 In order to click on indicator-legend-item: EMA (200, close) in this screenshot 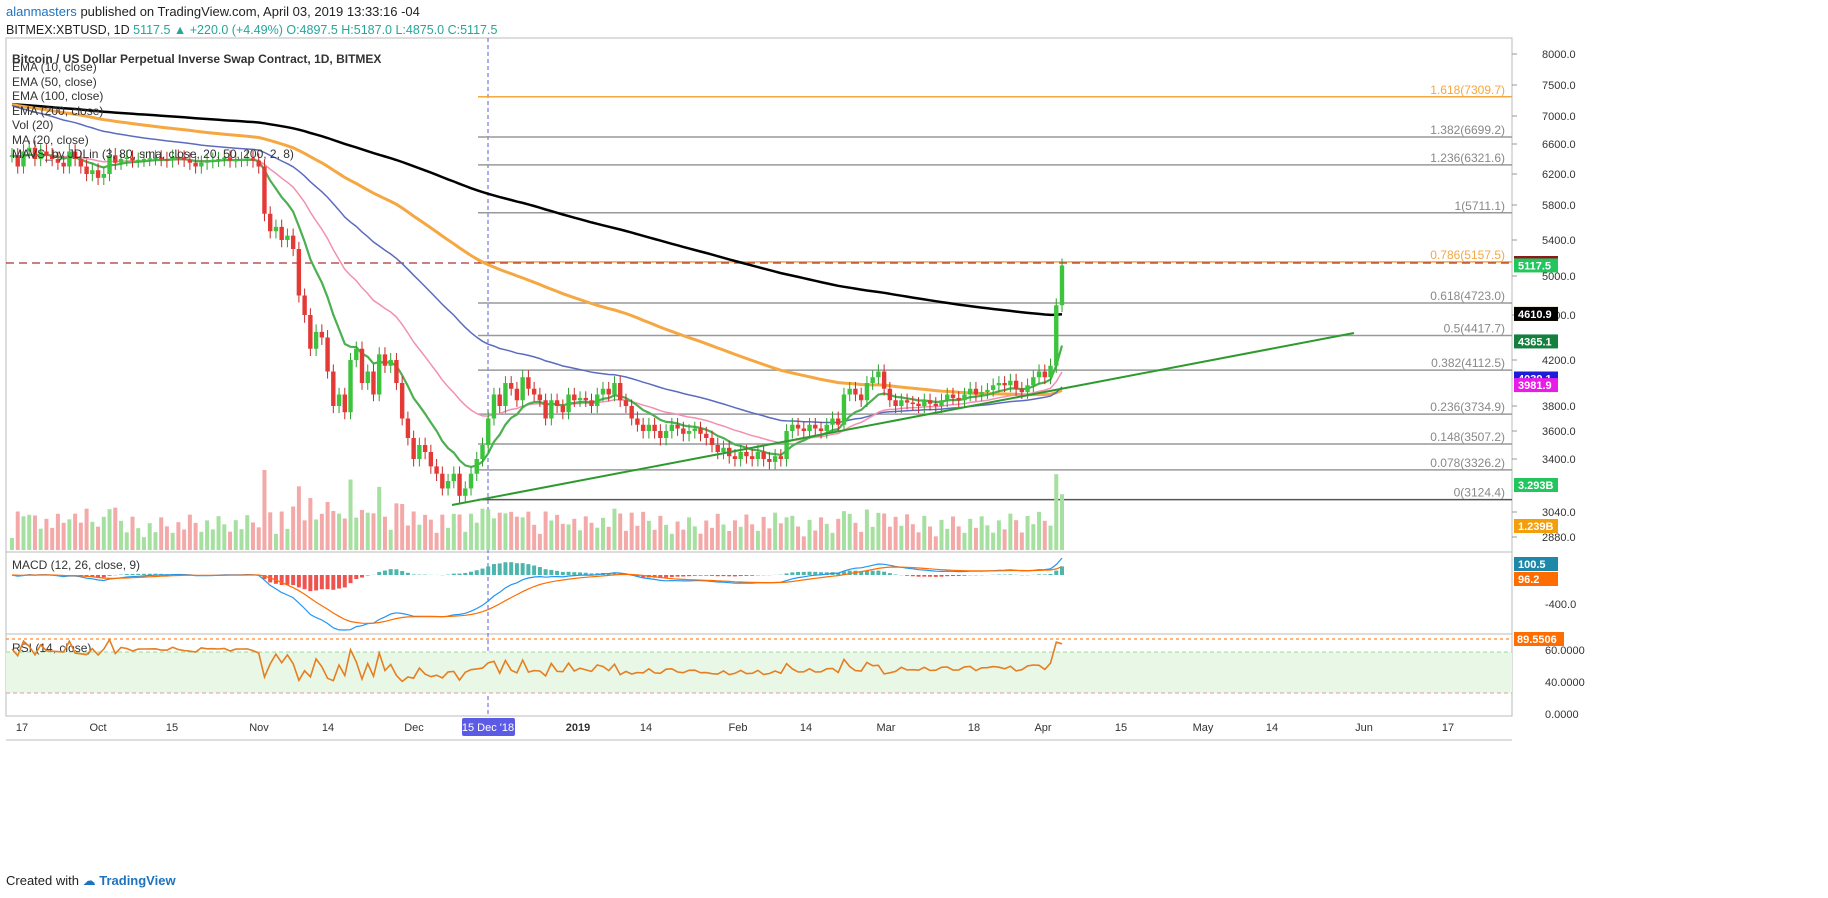, I will do `click(58, 110)`.